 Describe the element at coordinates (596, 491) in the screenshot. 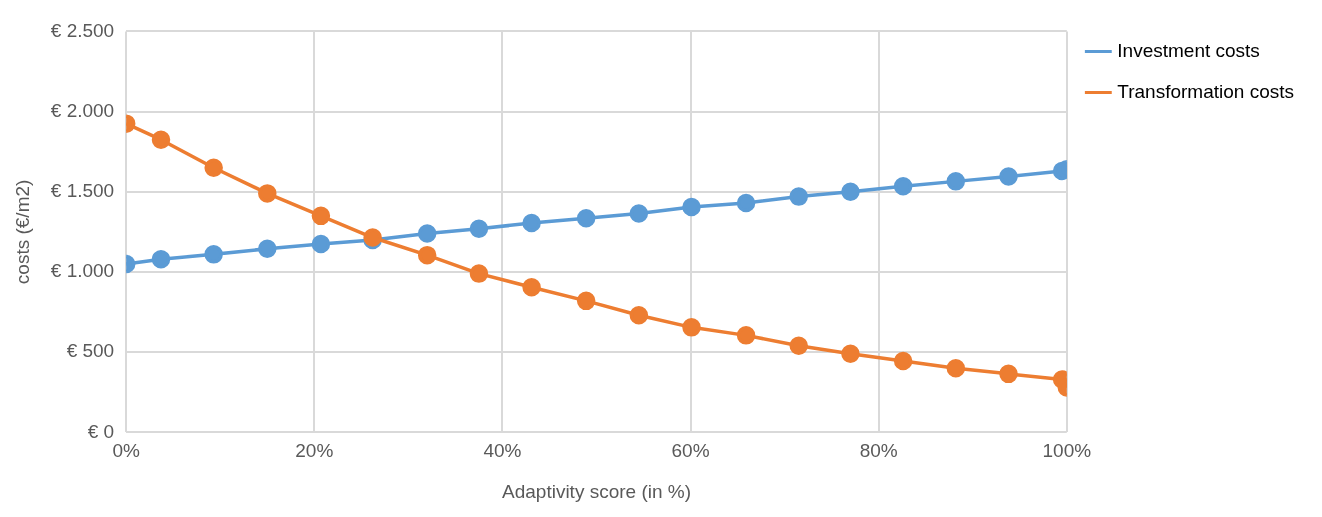

I see `x-axis-title: Adaptivity score (in %)` at that location.